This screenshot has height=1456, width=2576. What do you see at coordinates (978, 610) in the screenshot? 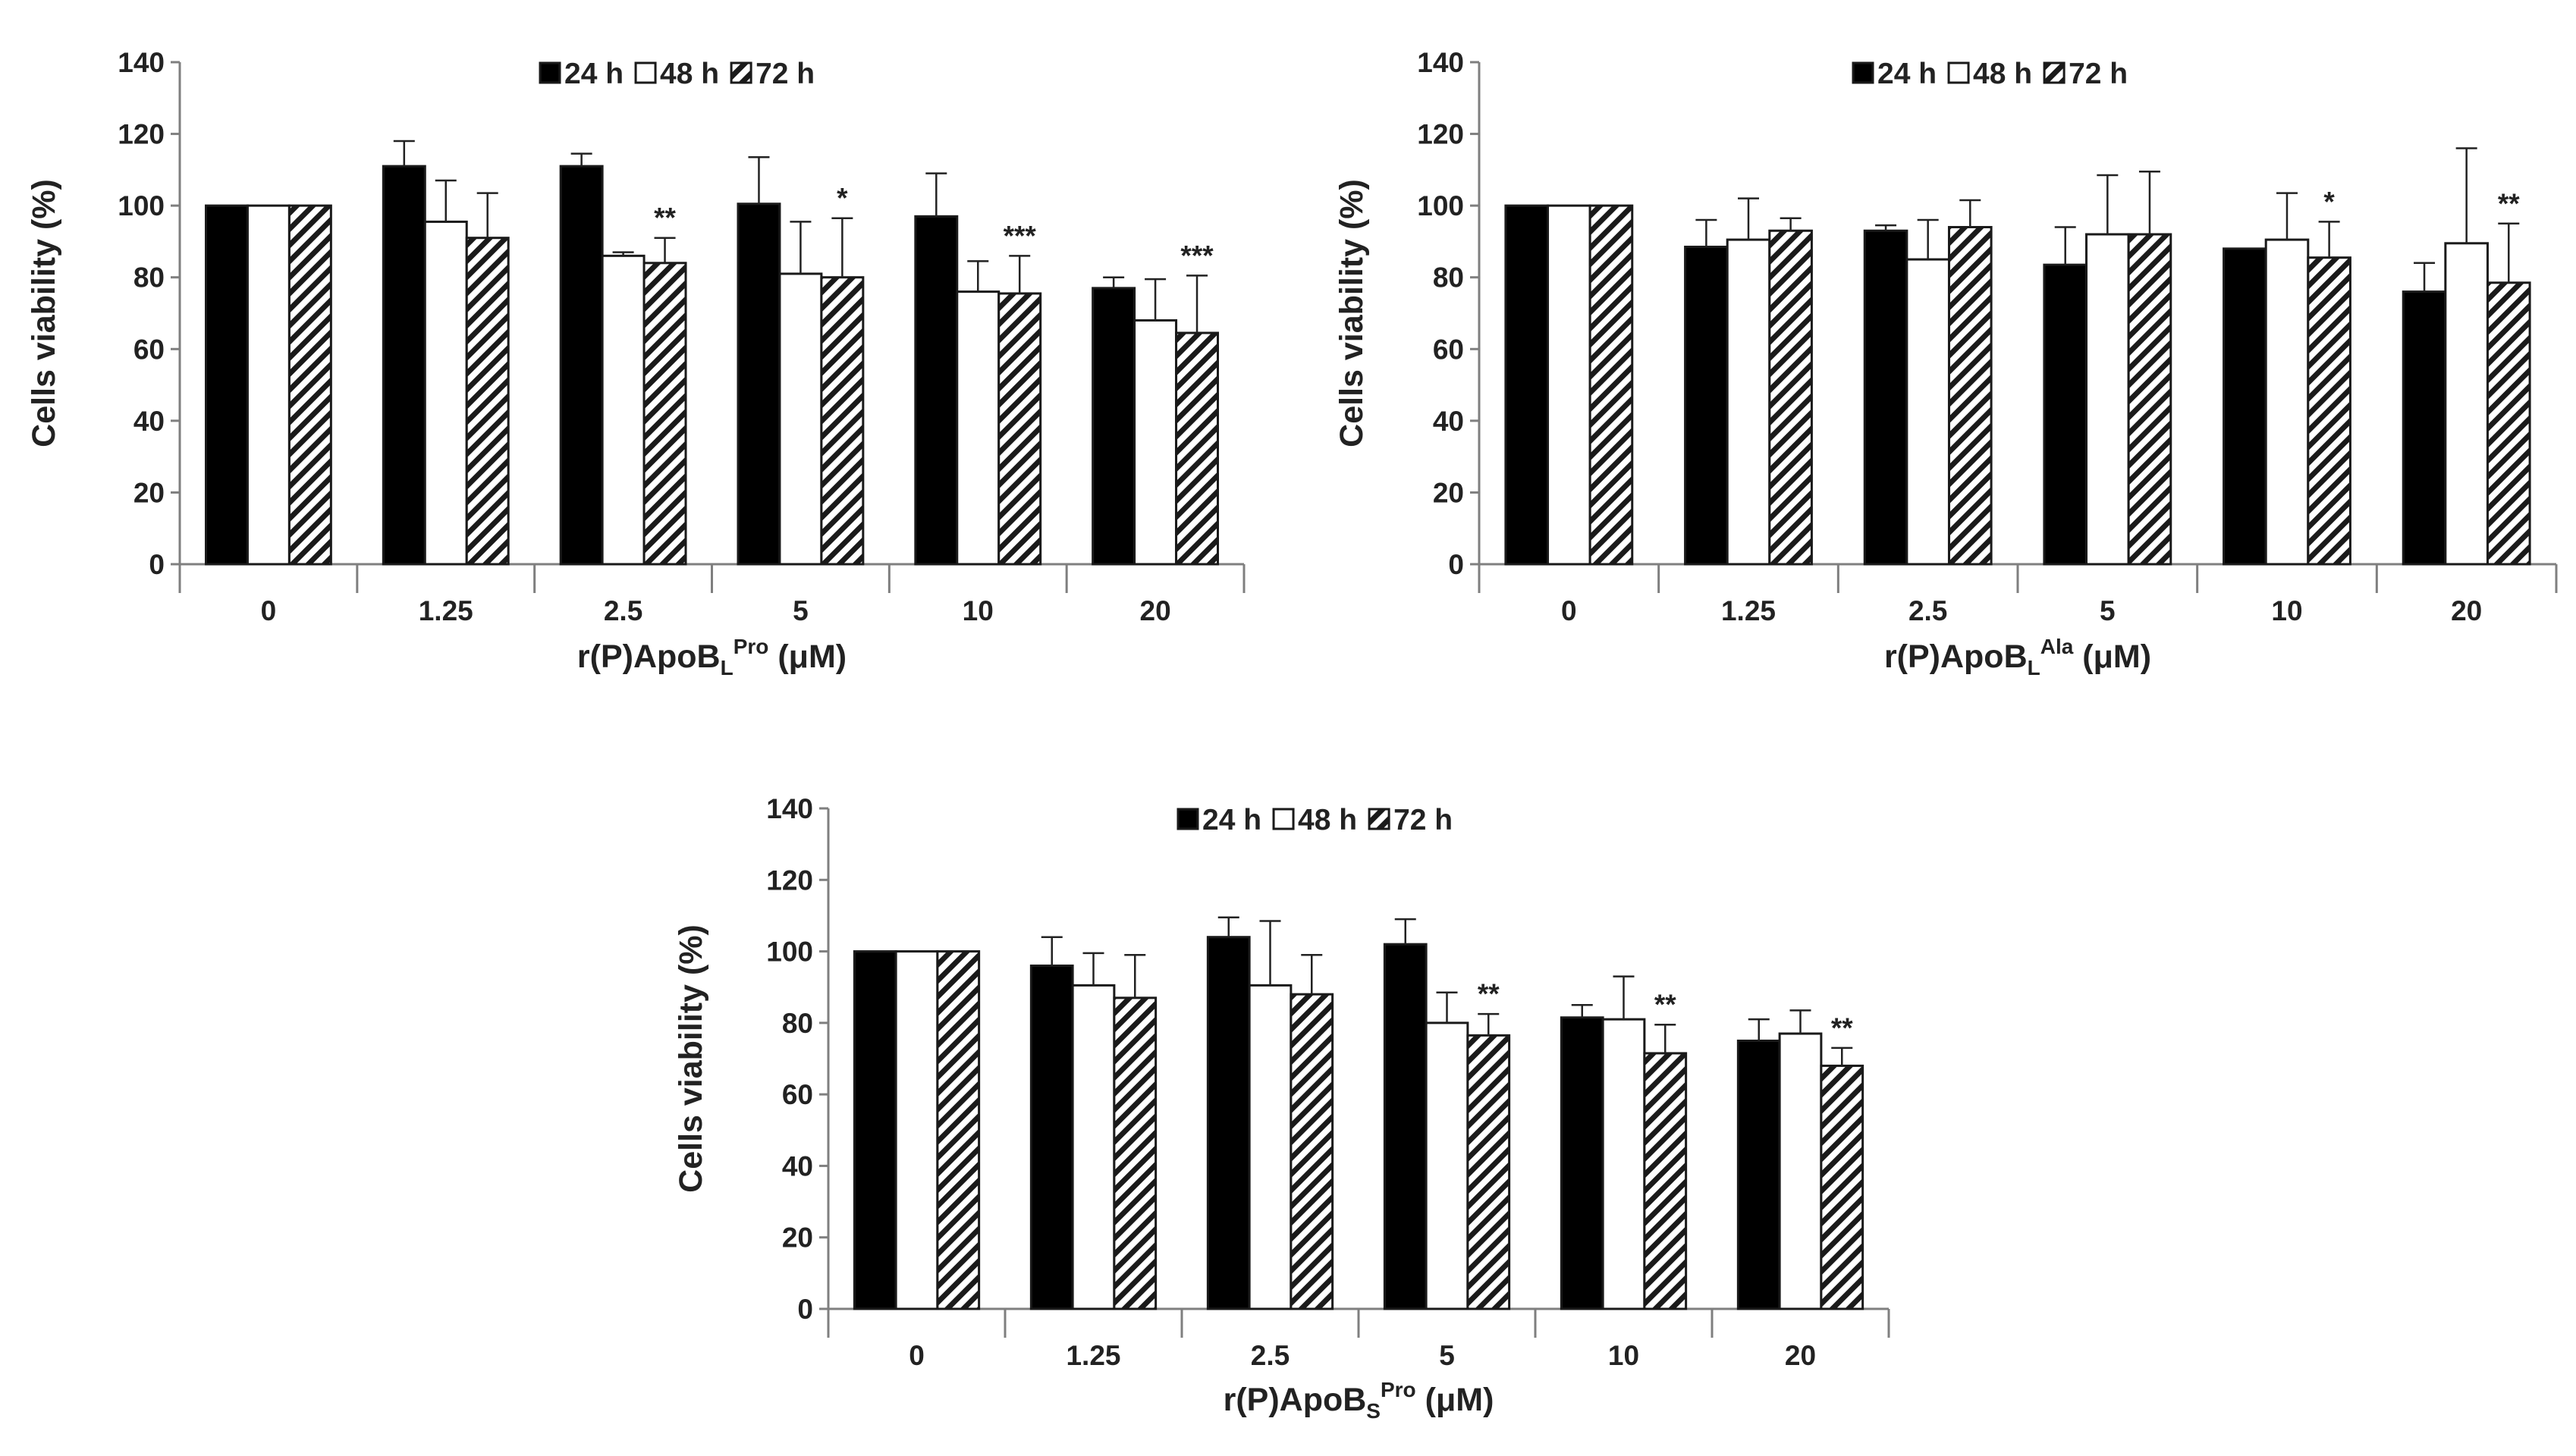
I see `x-category-label: 10` at bounding box center [978, 610].